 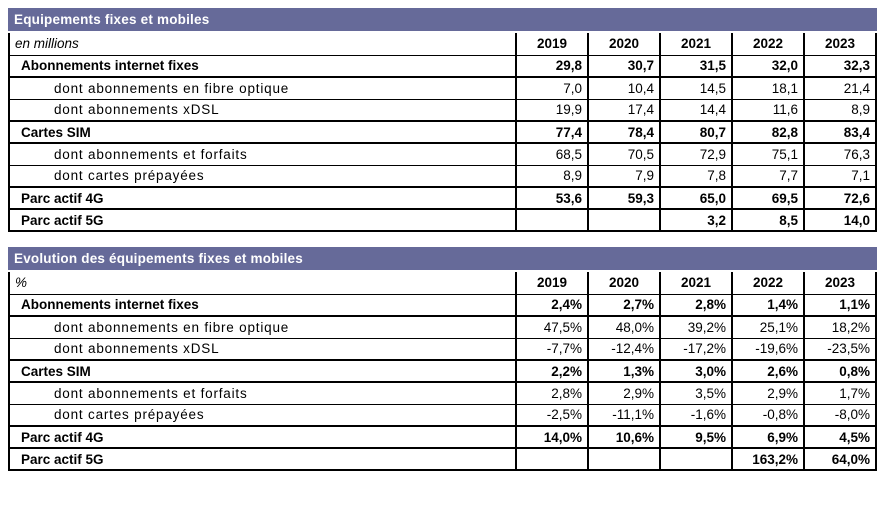 I want to click on value-cell: 14,0%, so click(x=552, y=437).